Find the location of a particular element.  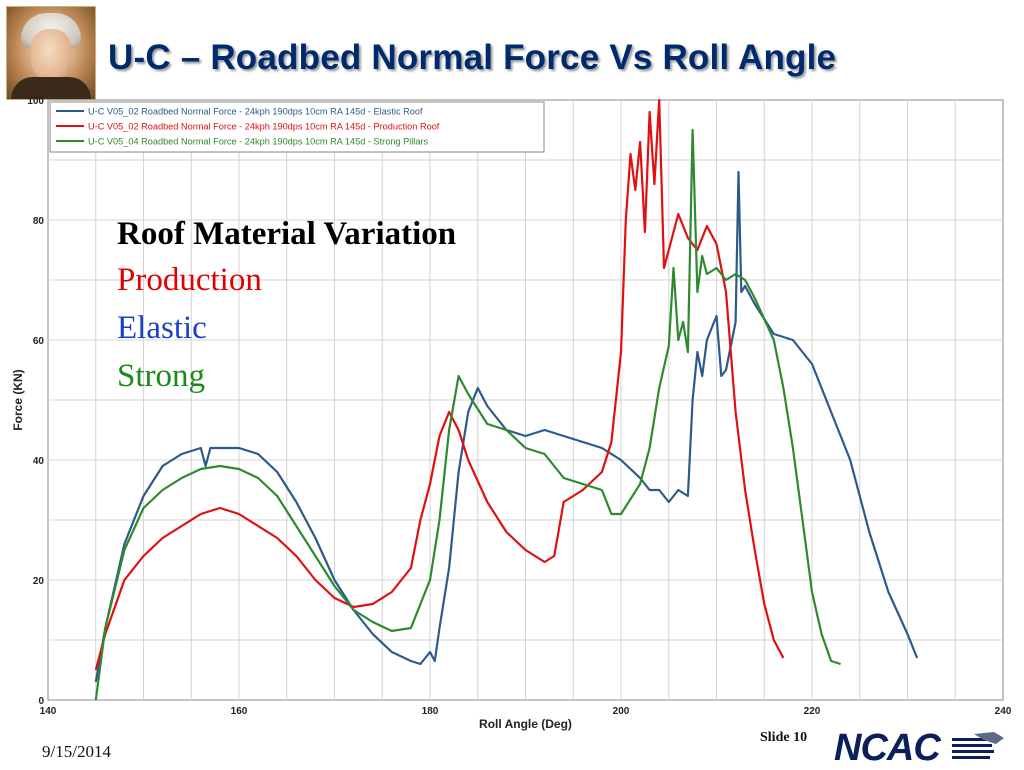

x-tick-label: 180 is located at coordinates (430, 711).